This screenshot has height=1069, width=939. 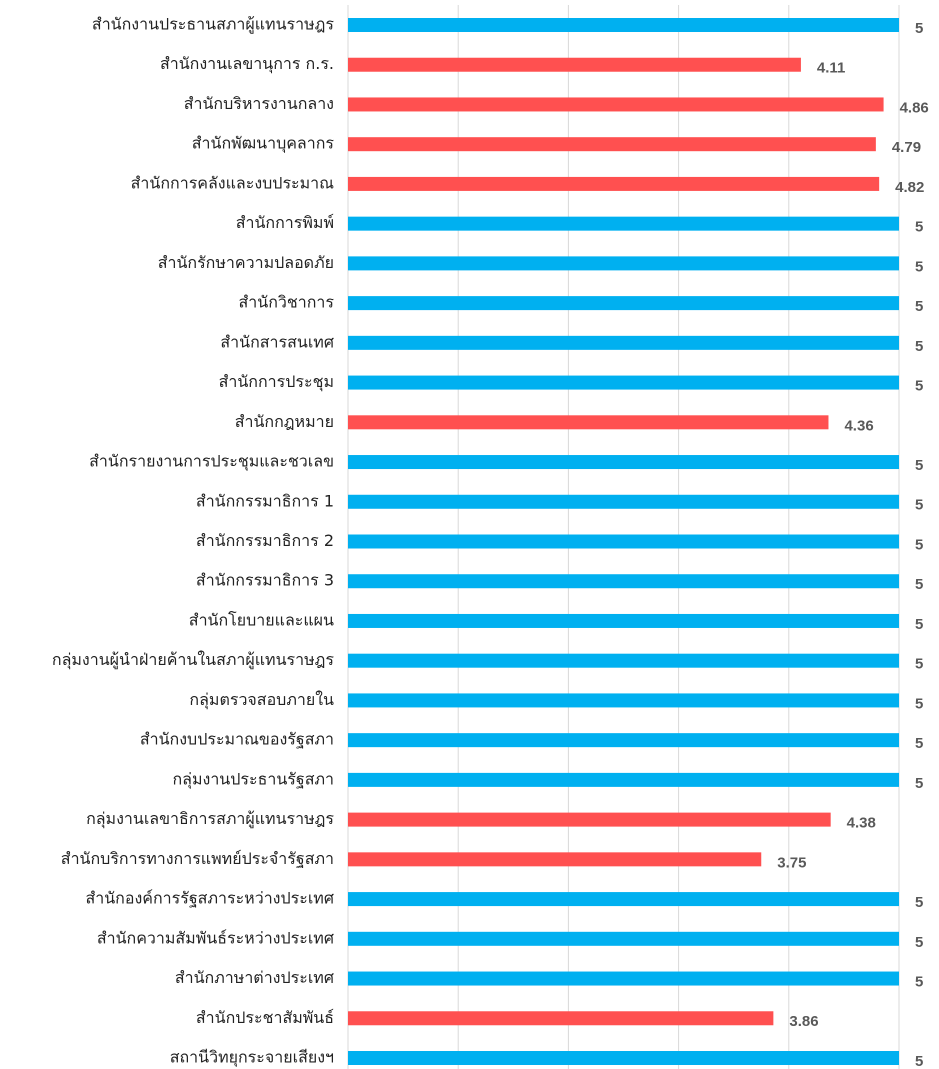 I want to click on value-label: 4.86, so click(x=914, y=107).